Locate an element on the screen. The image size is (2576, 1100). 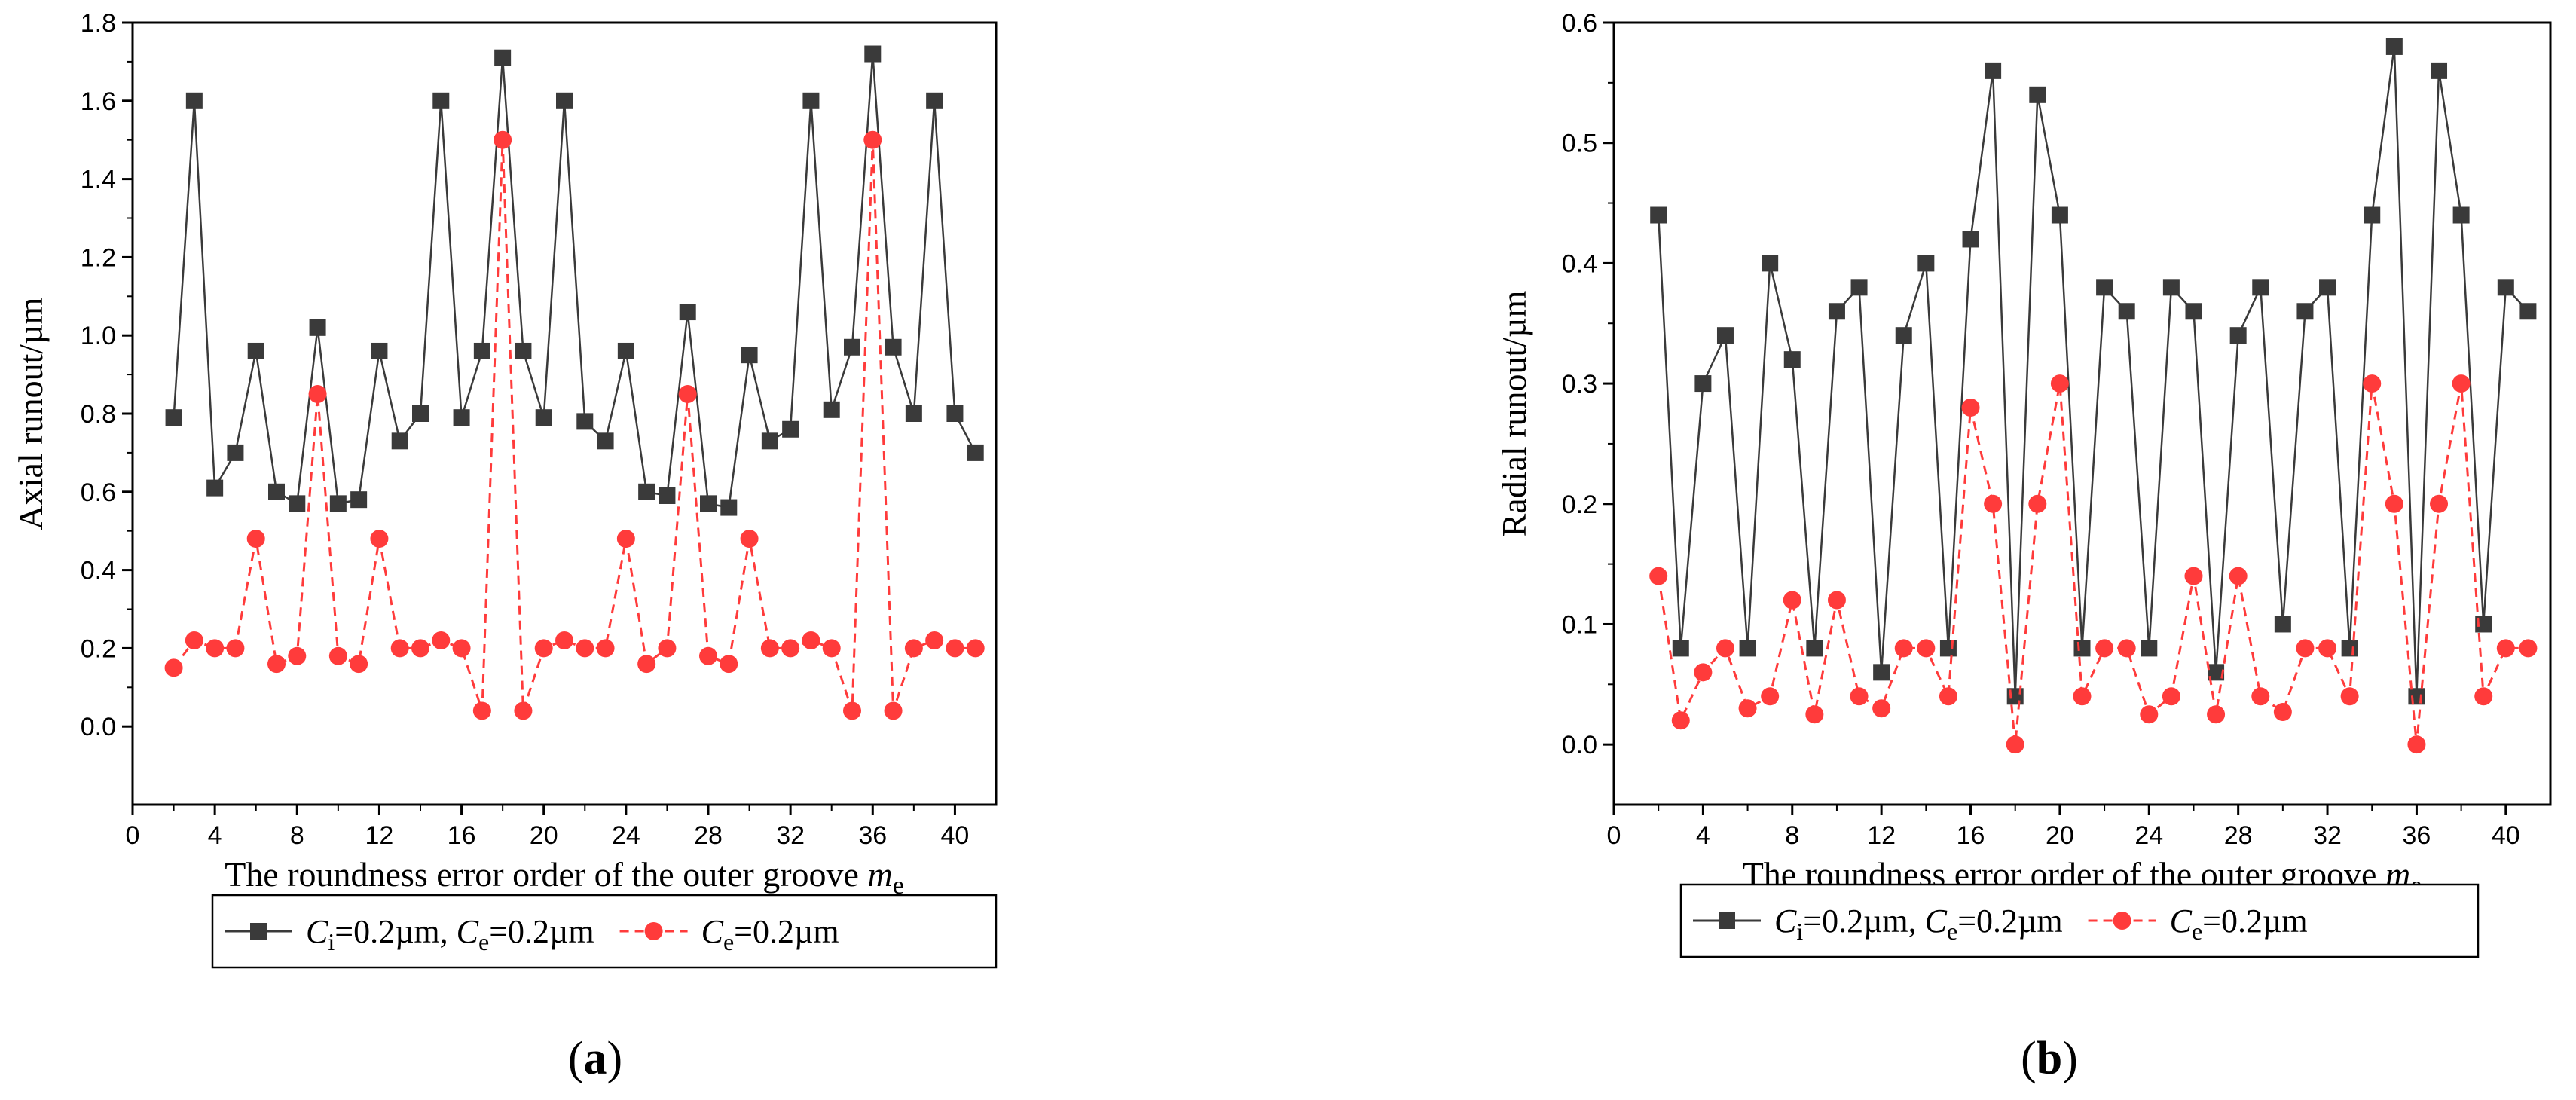
x-tick-label: 36 is located at coordinates (2417, 836).